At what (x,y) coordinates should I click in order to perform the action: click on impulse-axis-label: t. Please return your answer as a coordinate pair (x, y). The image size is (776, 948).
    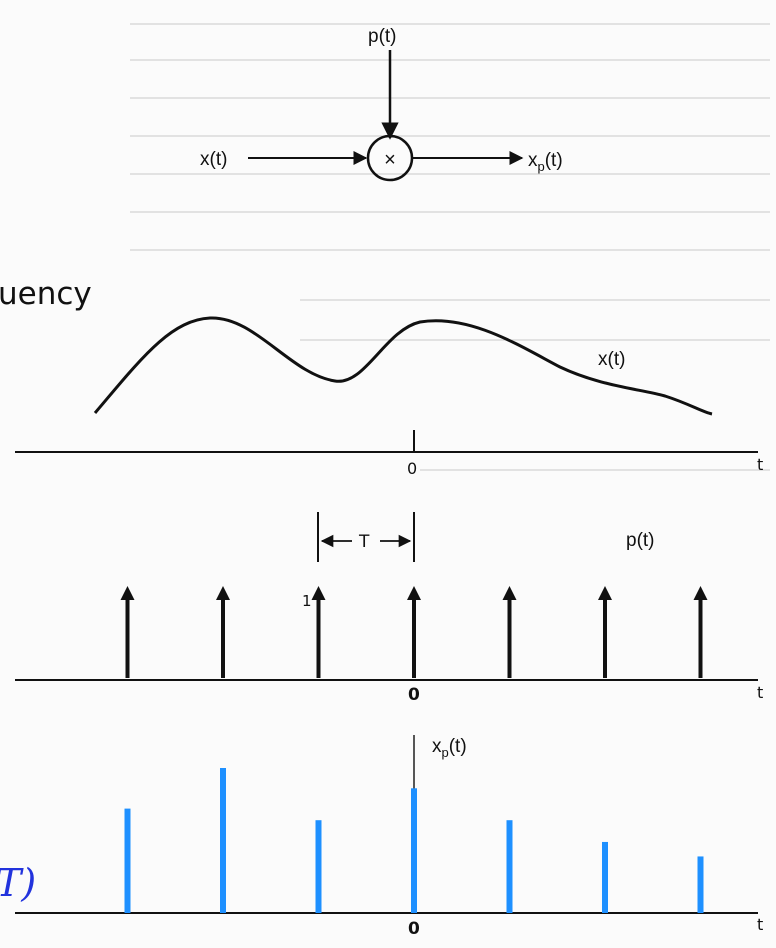
    Looking at the image, I should click on (760, 692).